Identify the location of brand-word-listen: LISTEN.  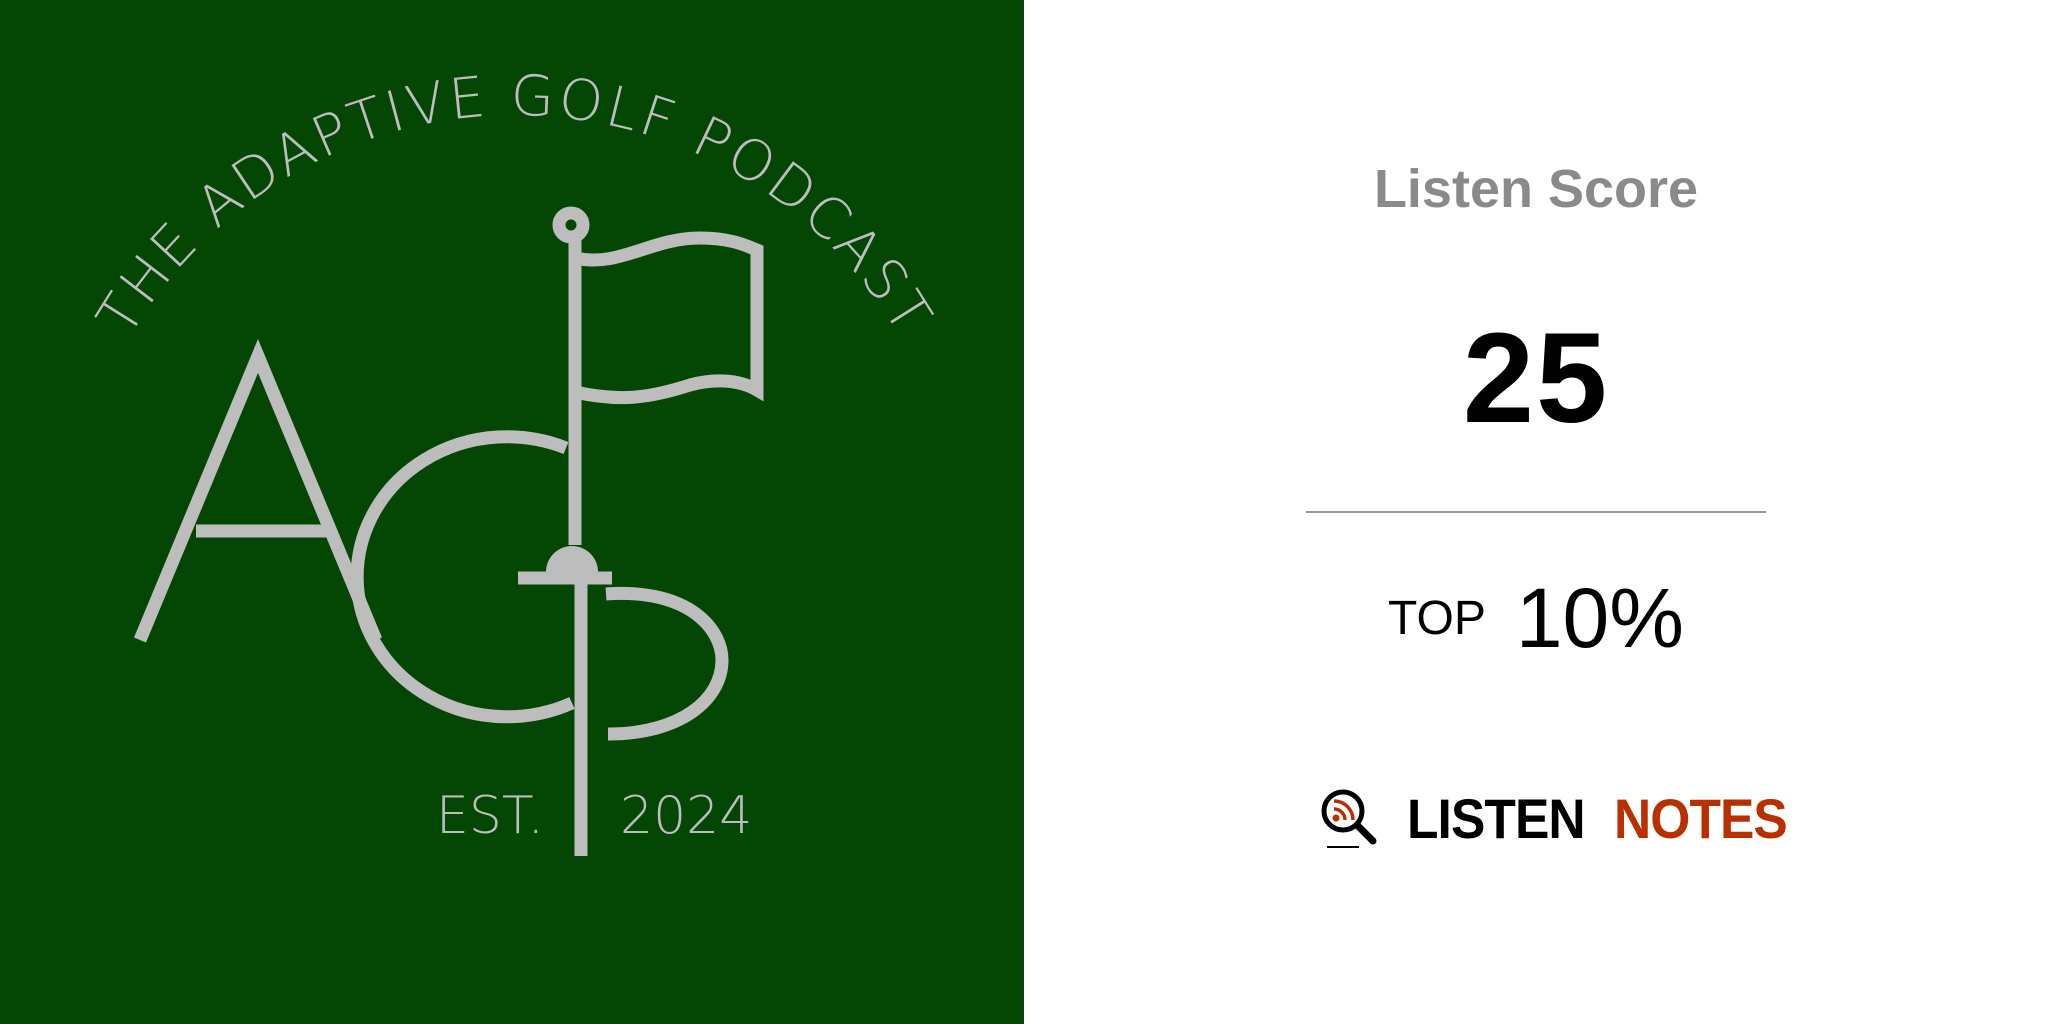
(1496, 818).